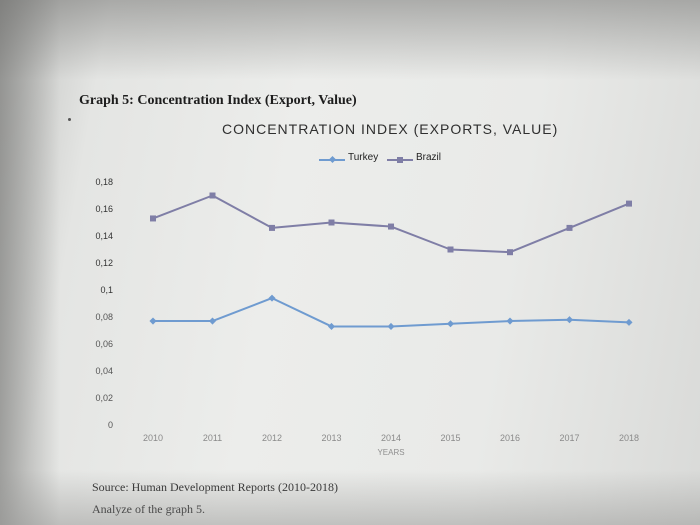 The width and height of the screenshot is (700, 525). Describe the element at coordinates (429, 157) in the screenshot. I see `legend-label-brazil: Brazil` at that location.